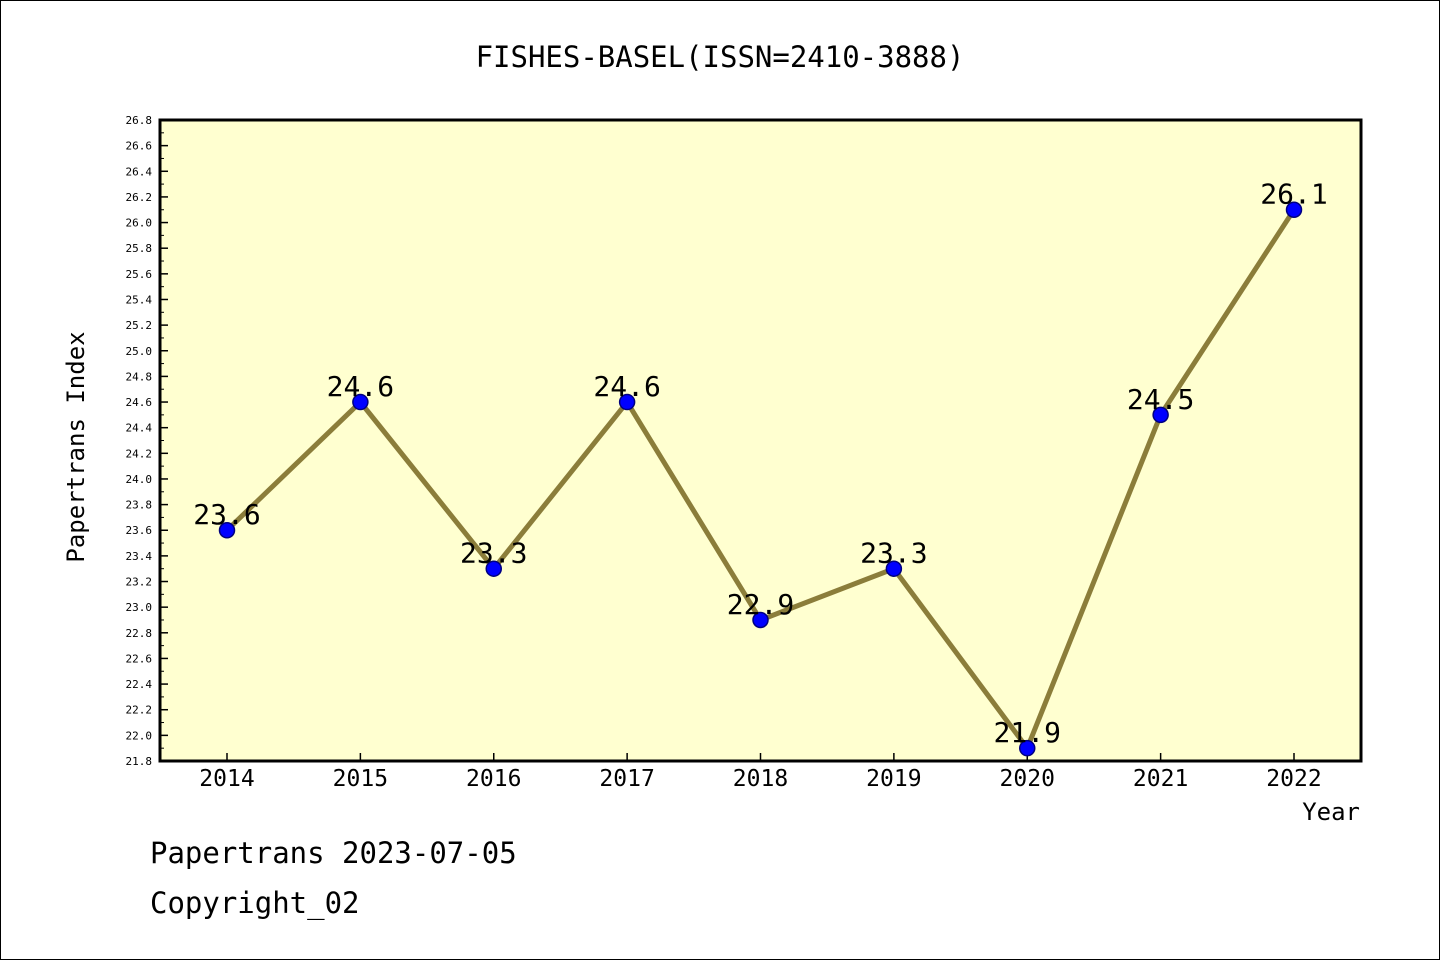 Image resolution: width=1440 pixels, height=960 pixels. Describe the element at coordinates (893, 779) in the screenshot. I see `x-tick-label: 2019` at that location.